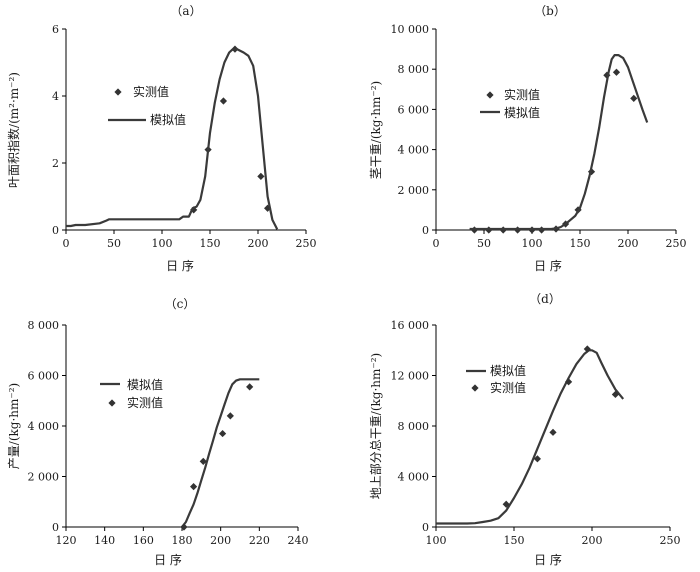 This screenshot has height=572, width=700. What do you see at coordinates (259, 540) in the screenshot?
I see `x-tick-label: 220` at bounding box center [259, 540].